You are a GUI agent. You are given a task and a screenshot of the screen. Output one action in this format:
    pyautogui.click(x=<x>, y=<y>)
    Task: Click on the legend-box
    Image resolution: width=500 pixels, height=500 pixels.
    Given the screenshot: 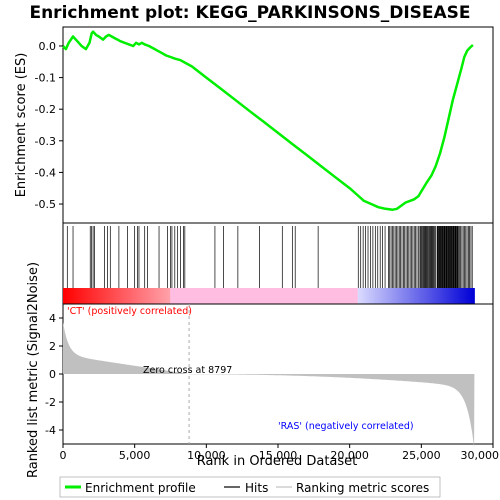 What is the action you would take?
    pyautogui.click(x=250, y=487)
    